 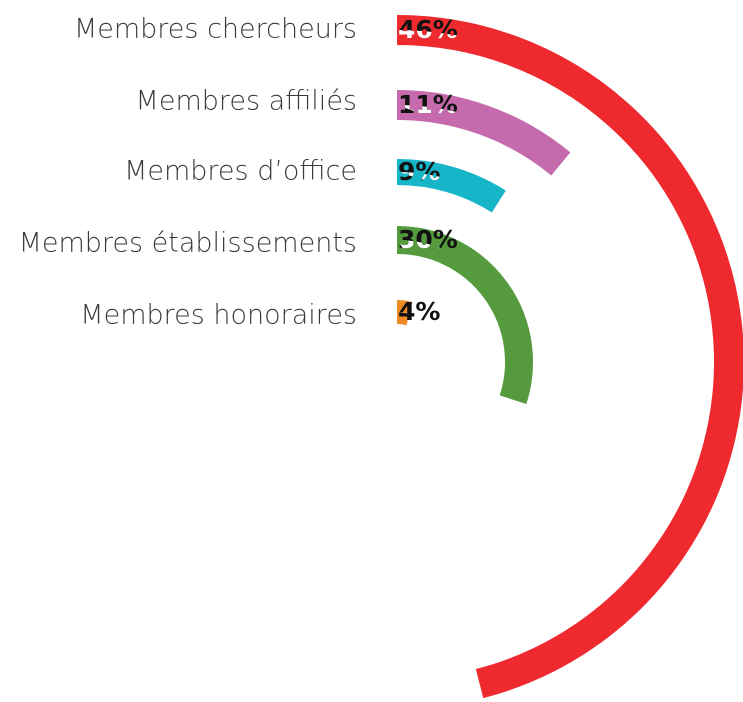 What do you see at coordinates (240, 171) in the screenshot?
I see `category-label: Membres d’office` at bounding box center [240, 171].